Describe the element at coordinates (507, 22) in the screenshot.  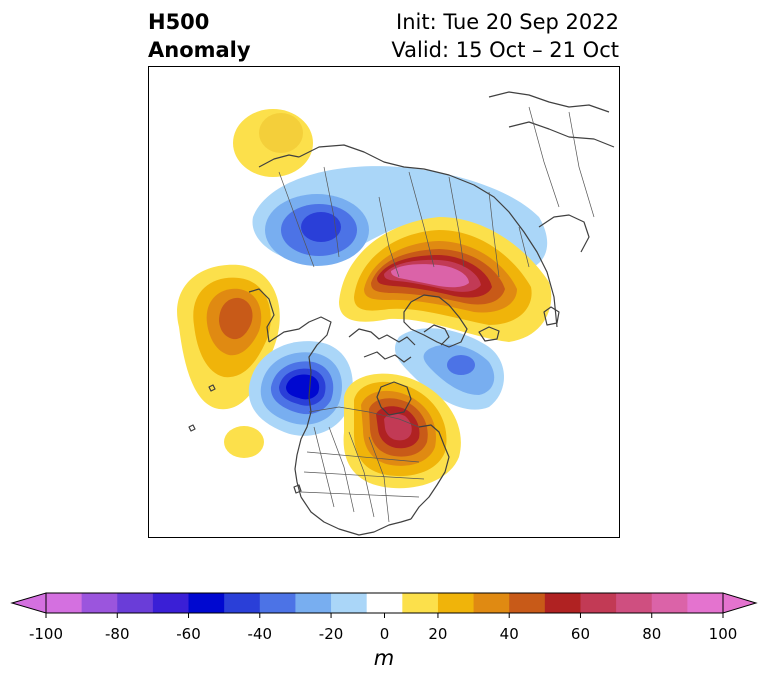
I see `init-date: Init: Tue 20 Sep 2022` at that location.